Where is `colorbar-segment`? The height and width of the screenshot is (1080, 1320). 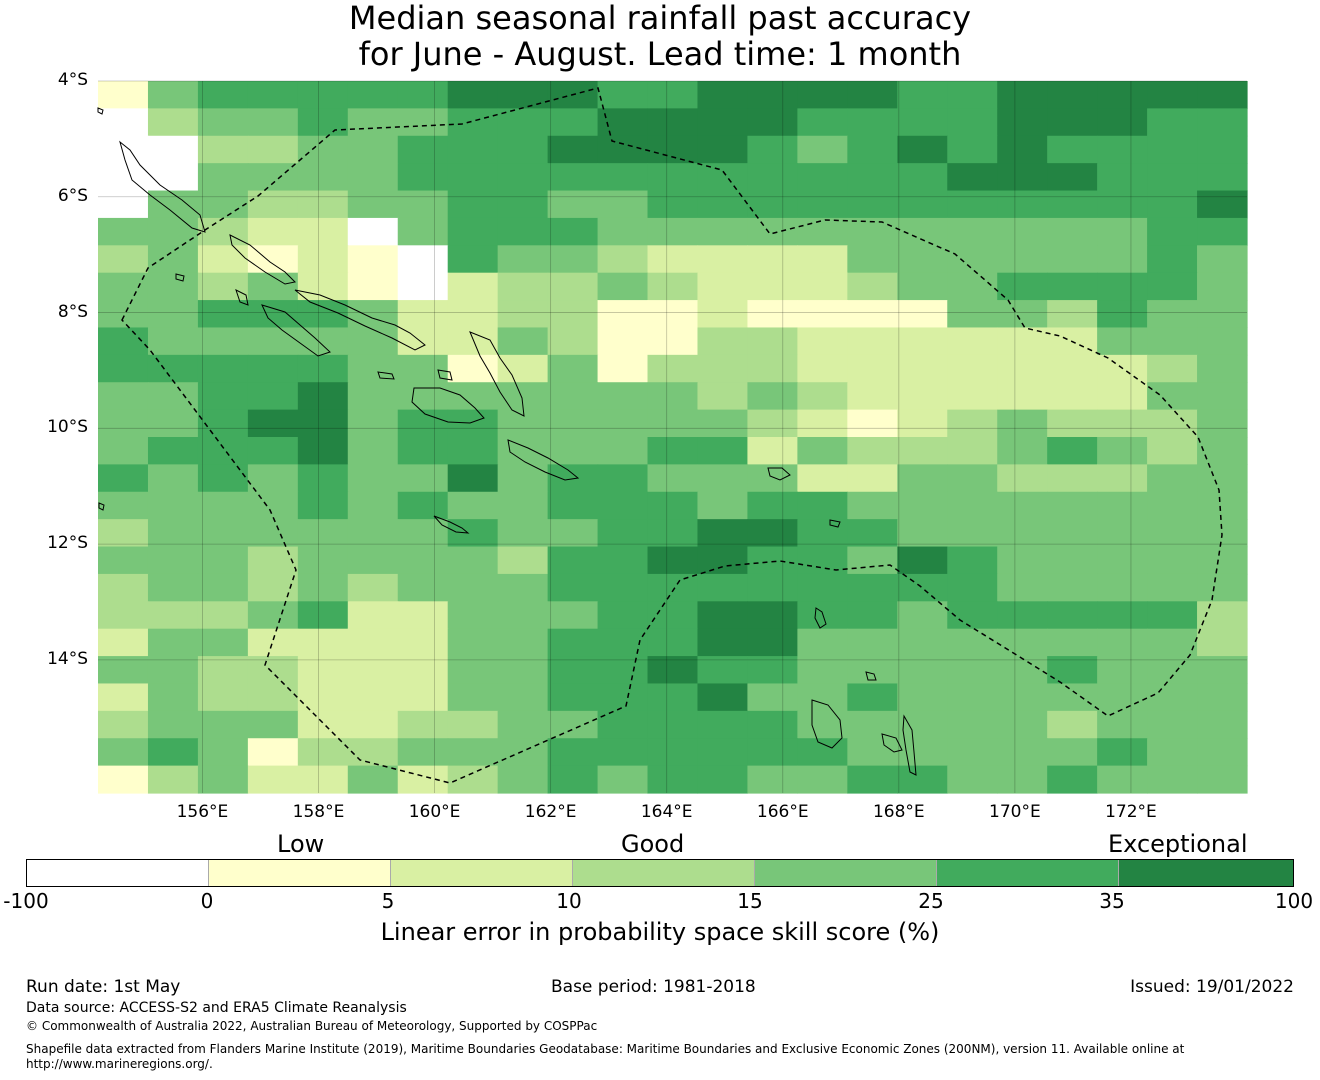
colorbar-segment is located at coordinates (118, 873).